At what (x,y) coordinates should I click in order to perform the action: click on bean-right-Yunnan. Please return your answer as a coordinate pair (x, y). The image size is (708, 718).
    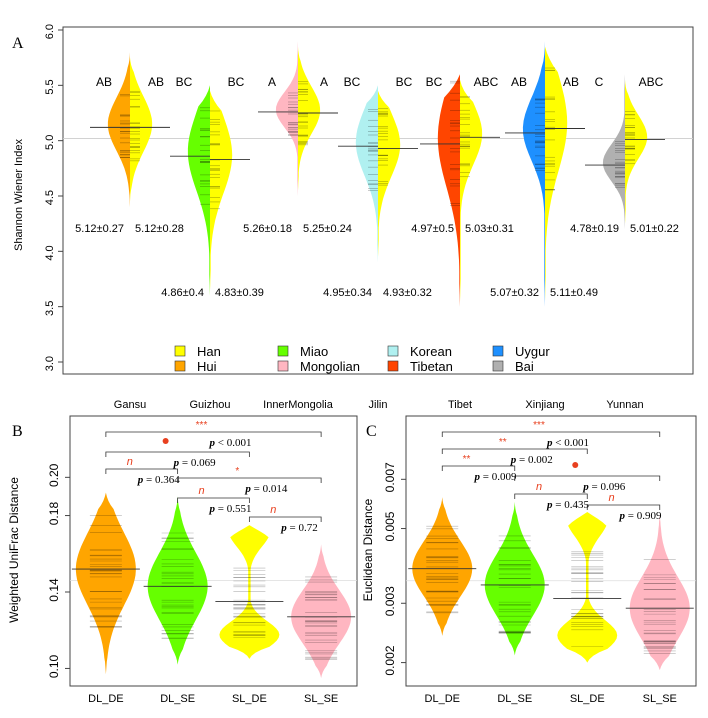
    Looking at the image, I should click on (636, 151).